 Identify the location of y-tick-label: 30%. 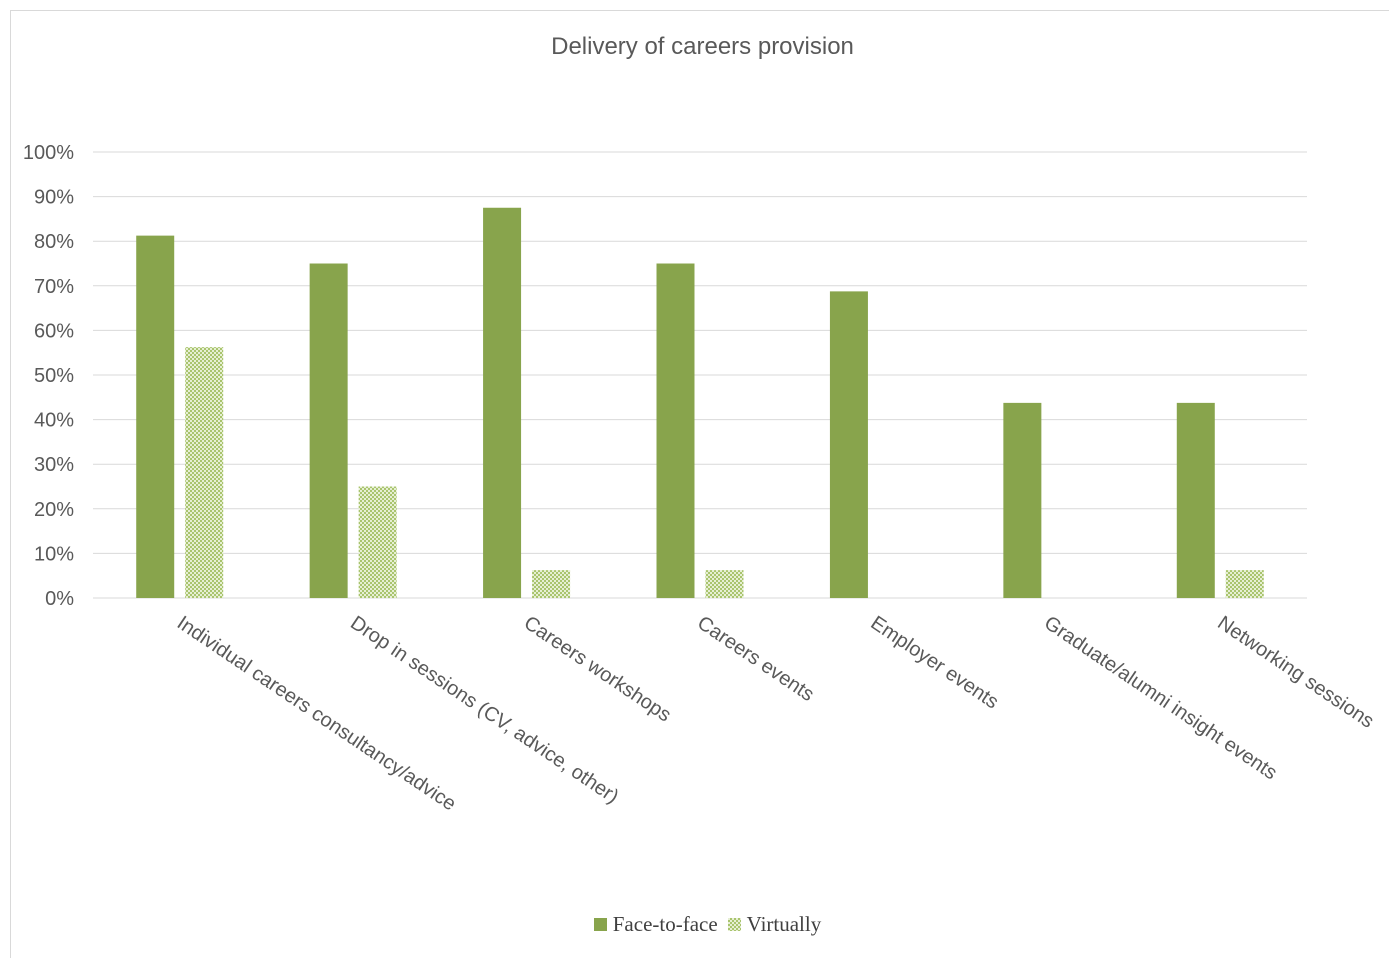
(54, 465).